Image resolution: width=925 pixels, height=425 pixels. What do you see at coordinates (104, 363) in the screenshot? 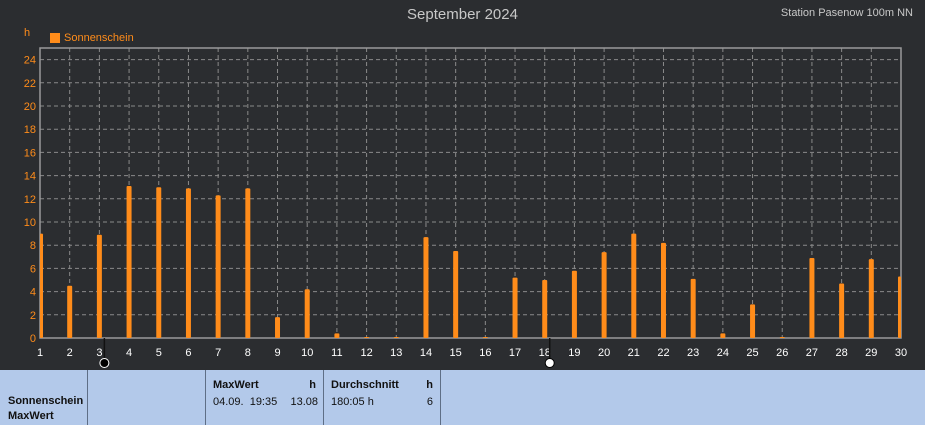
I see `new-moon-icon` at bounding box center [104, 363].